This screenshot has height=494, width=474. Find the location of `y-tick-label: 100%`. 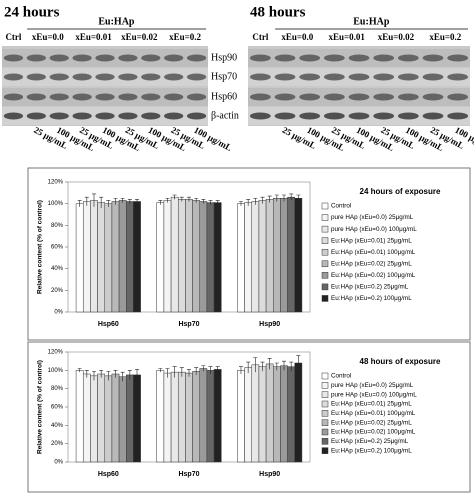

y-tick-label: 100% is located at coordinates (56, 371).